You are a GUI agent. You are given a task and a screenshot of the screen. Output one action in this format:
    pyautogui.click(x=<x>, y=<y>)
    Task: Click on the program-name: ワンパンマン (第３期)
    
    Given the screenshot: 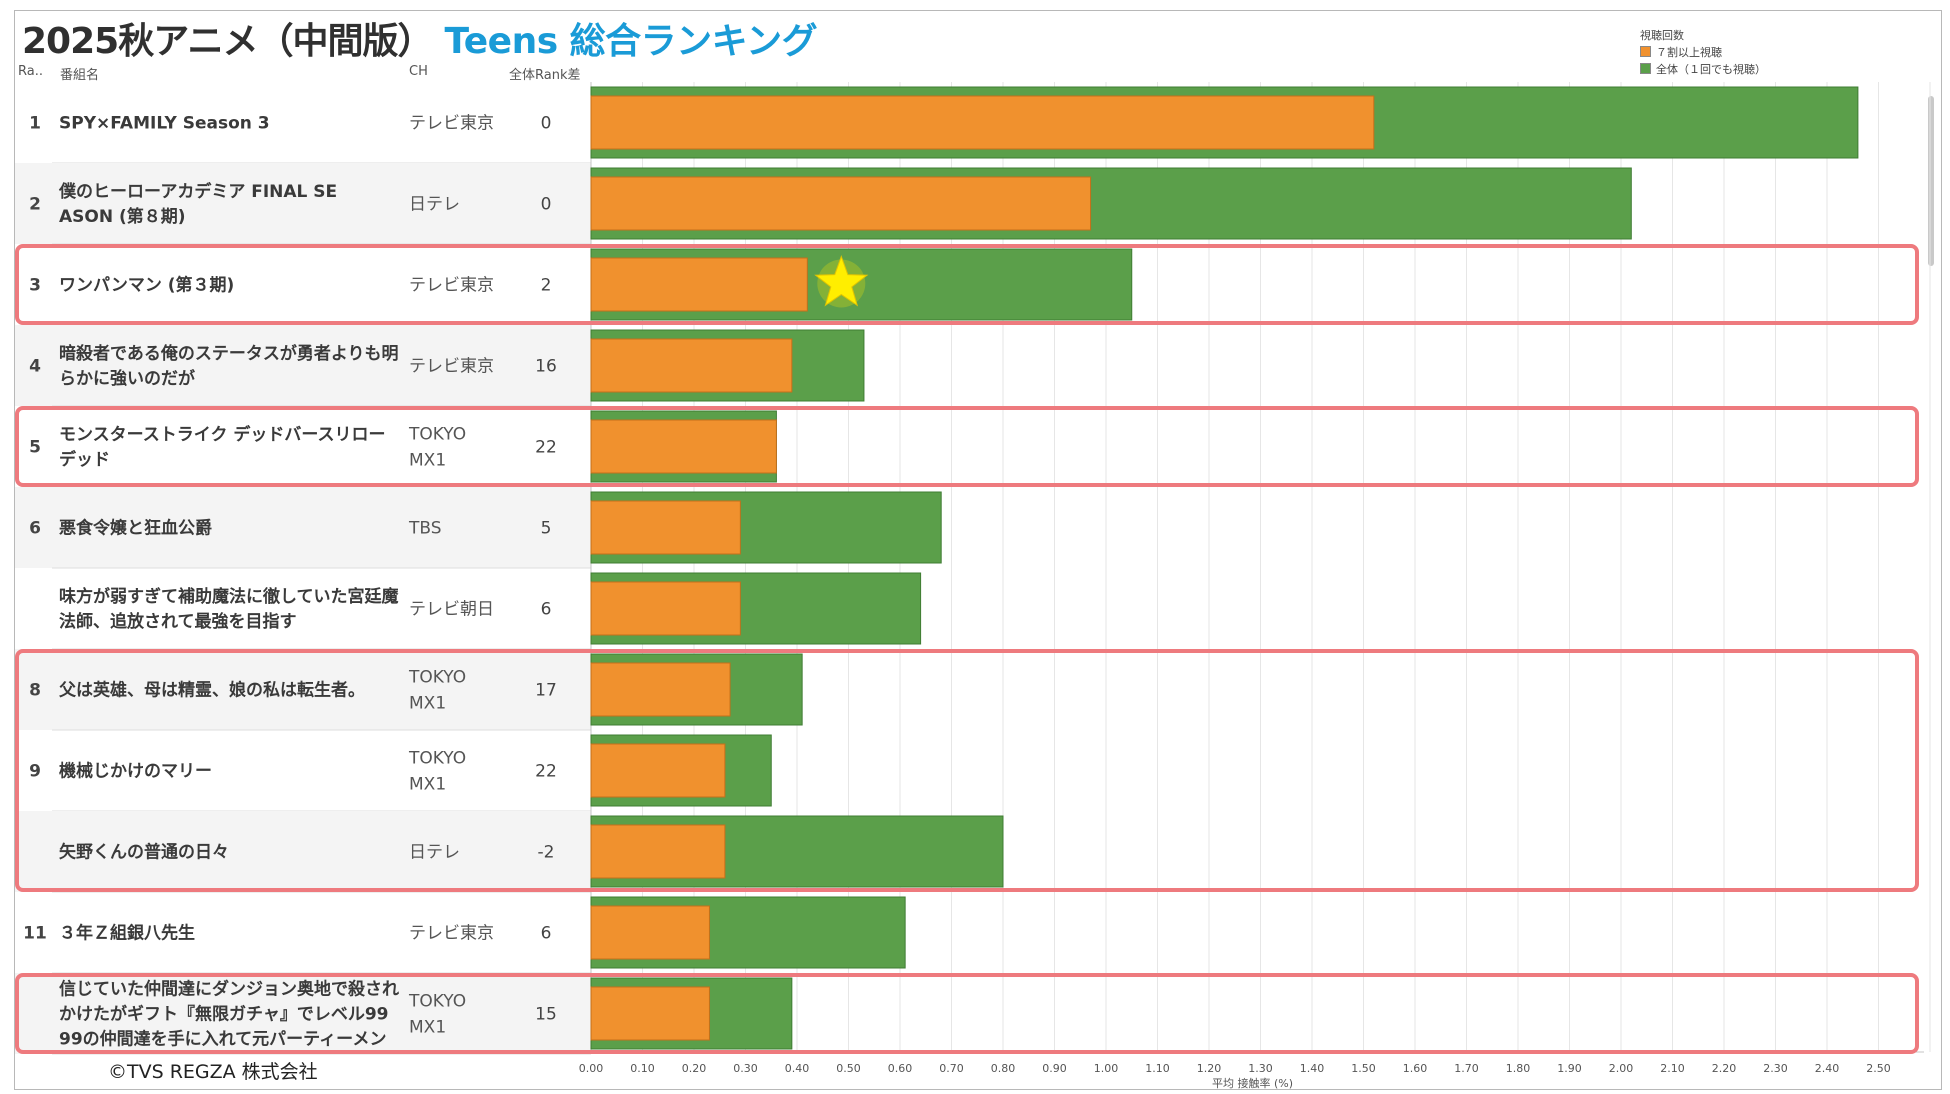 What is the action you would take?
    pyautogui.click(x=146, y=285)
    